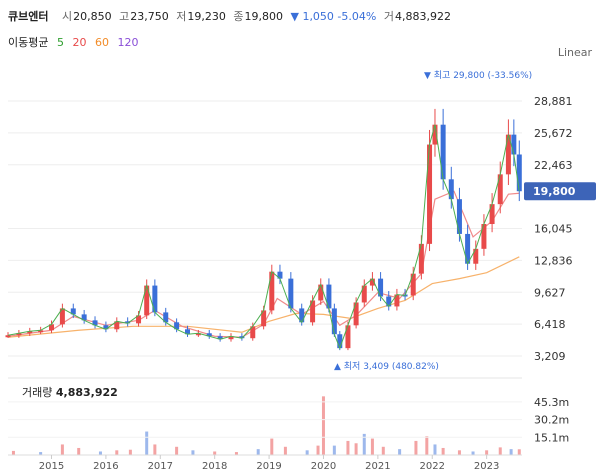 The image size is (600, 476). Describe the element at coordinates (553, 133) in the screenshot. I see `y-tick-label: 25,672` at that location.